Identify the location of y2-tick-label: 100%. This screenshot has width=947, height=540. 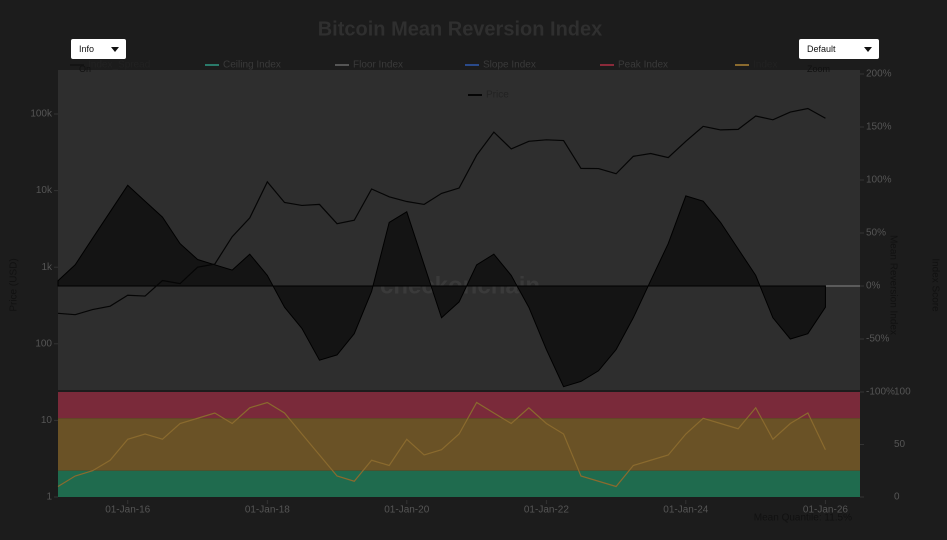
(879, 180).